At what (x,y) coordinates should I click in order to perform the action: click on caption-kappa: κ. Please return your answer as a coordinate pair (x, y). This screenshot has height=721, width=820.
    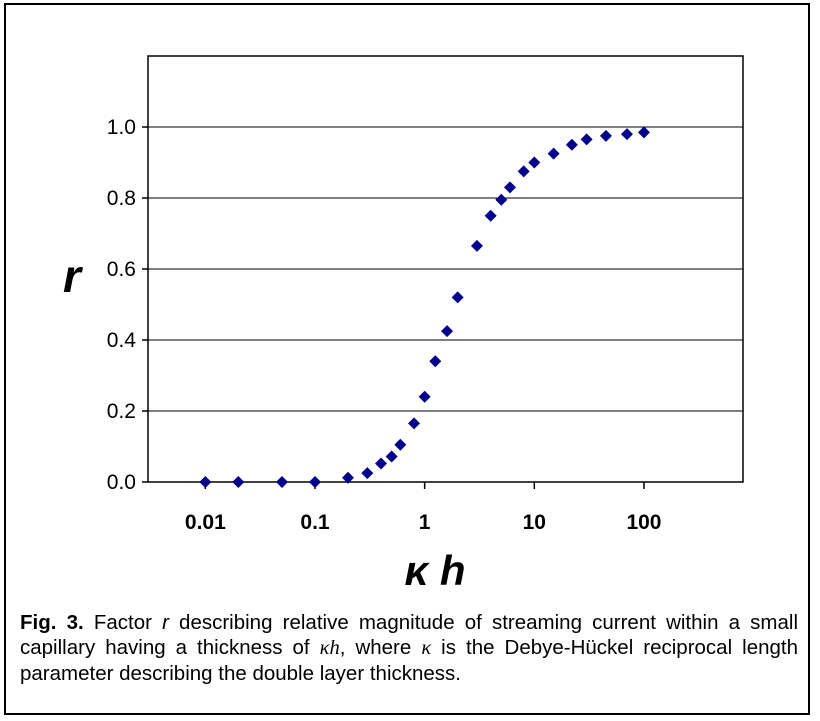
    Looking at the image, I should click on (426, 648).